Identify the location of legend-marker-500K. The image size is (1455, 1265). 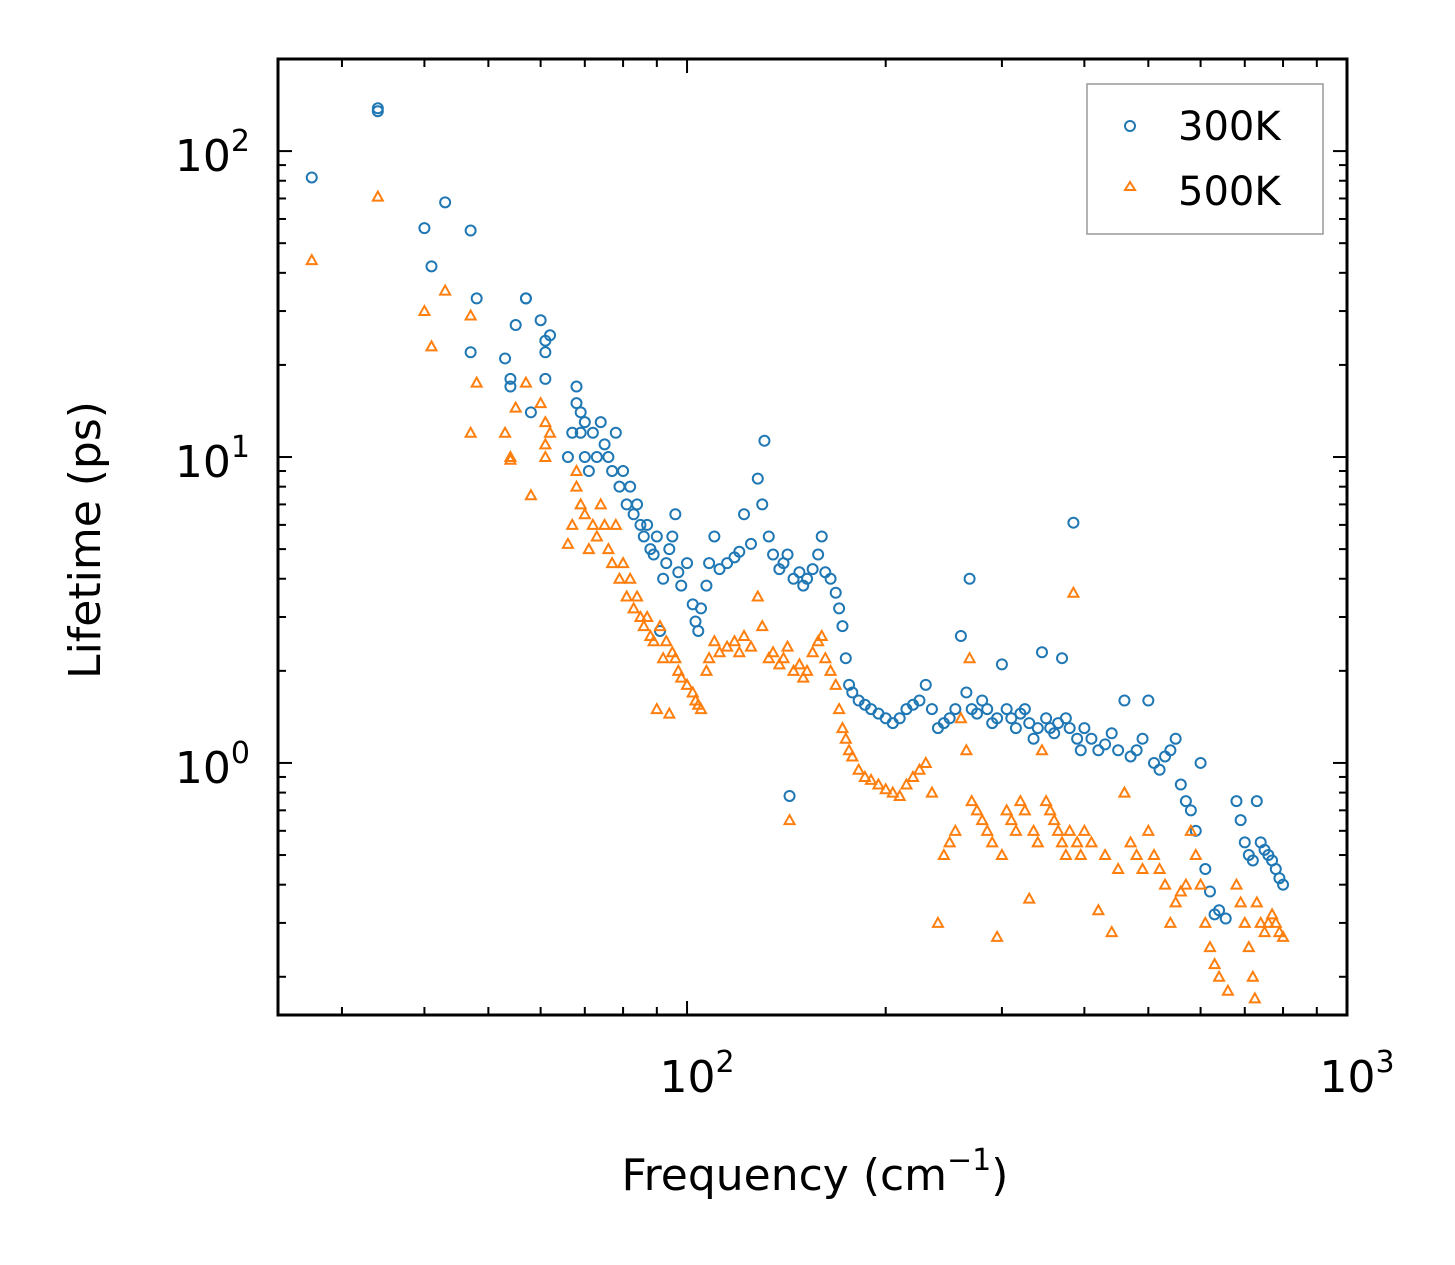
(1130, 185).